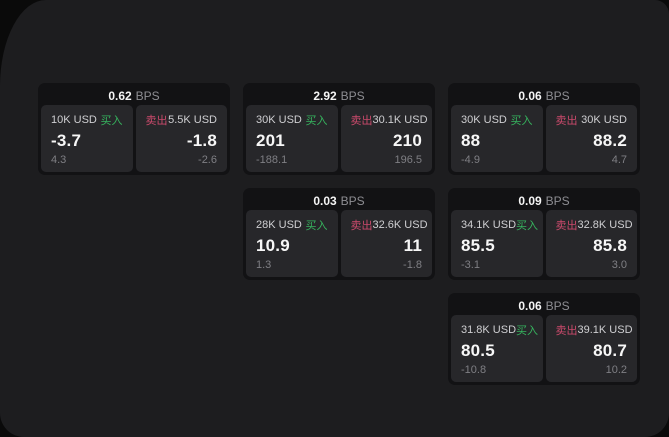  Describe the element at coordinates (400, 120) in the screenshot. I see `sell-amount: 30.1K USD` at that location.